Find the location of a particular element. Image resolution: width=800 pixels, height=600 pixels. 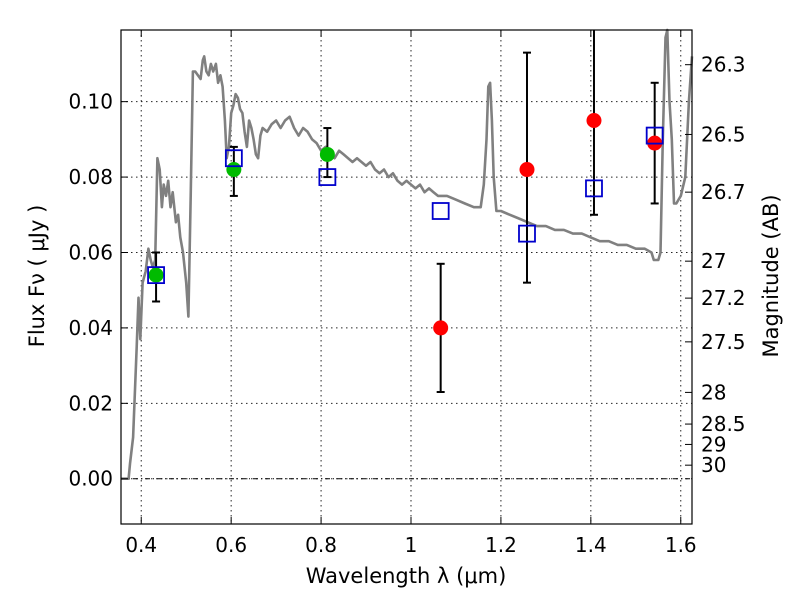

y-tick-label: 0.08 is located at coordinates (90, 177).